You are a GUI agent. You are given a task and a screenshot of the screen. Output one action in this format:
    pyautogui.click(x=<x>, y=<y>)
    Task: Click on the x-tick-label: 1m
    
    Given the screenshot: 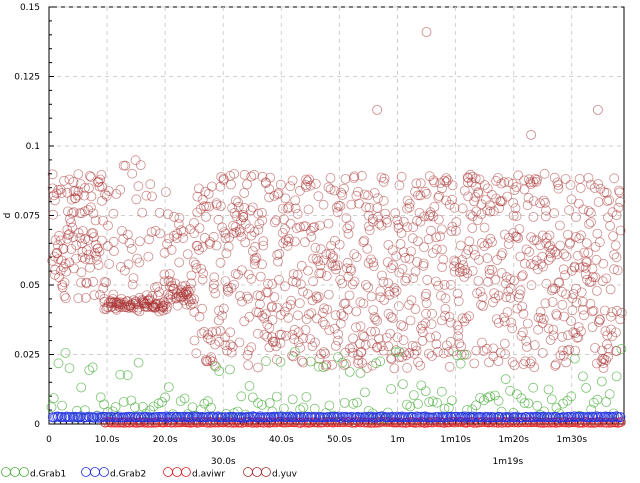 What is the action you would take?
    pyautogui.click(x=397, y=440)
    